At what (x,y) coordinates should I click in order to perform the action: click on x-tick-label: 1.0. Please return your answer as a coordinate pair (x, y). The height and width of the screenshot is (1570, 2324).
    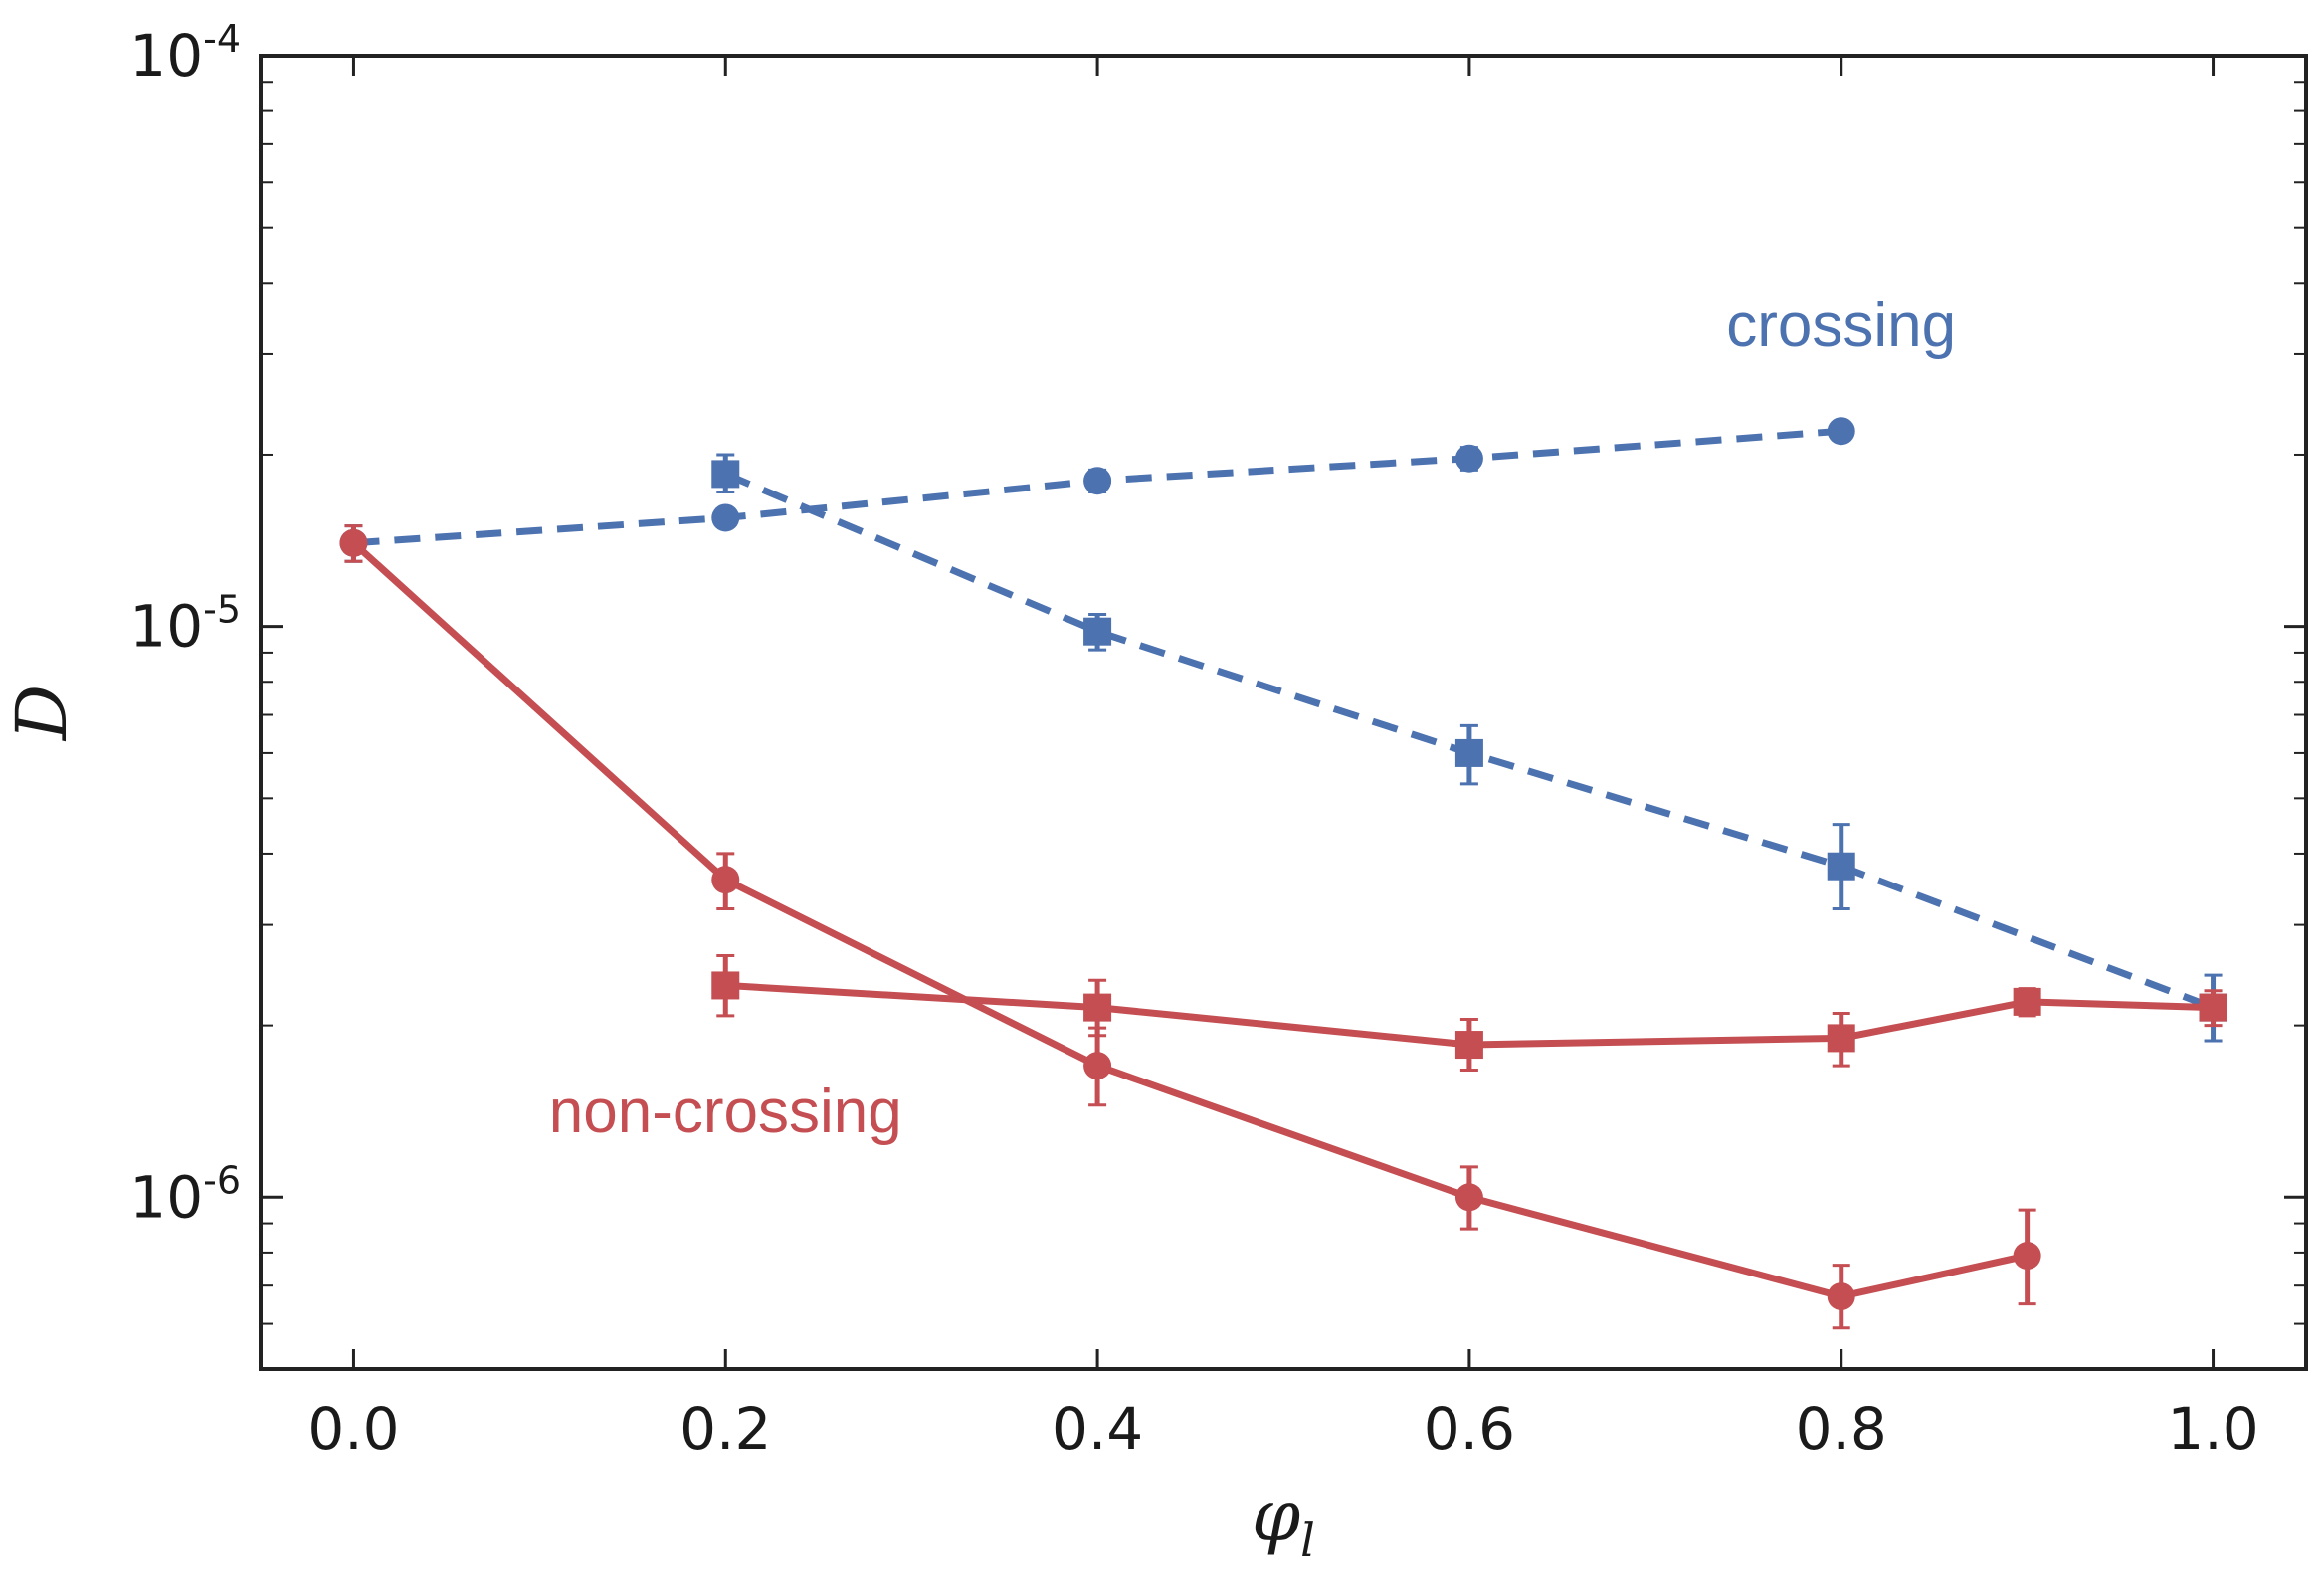
    Looking at the image, I should click on (2213, 1429).